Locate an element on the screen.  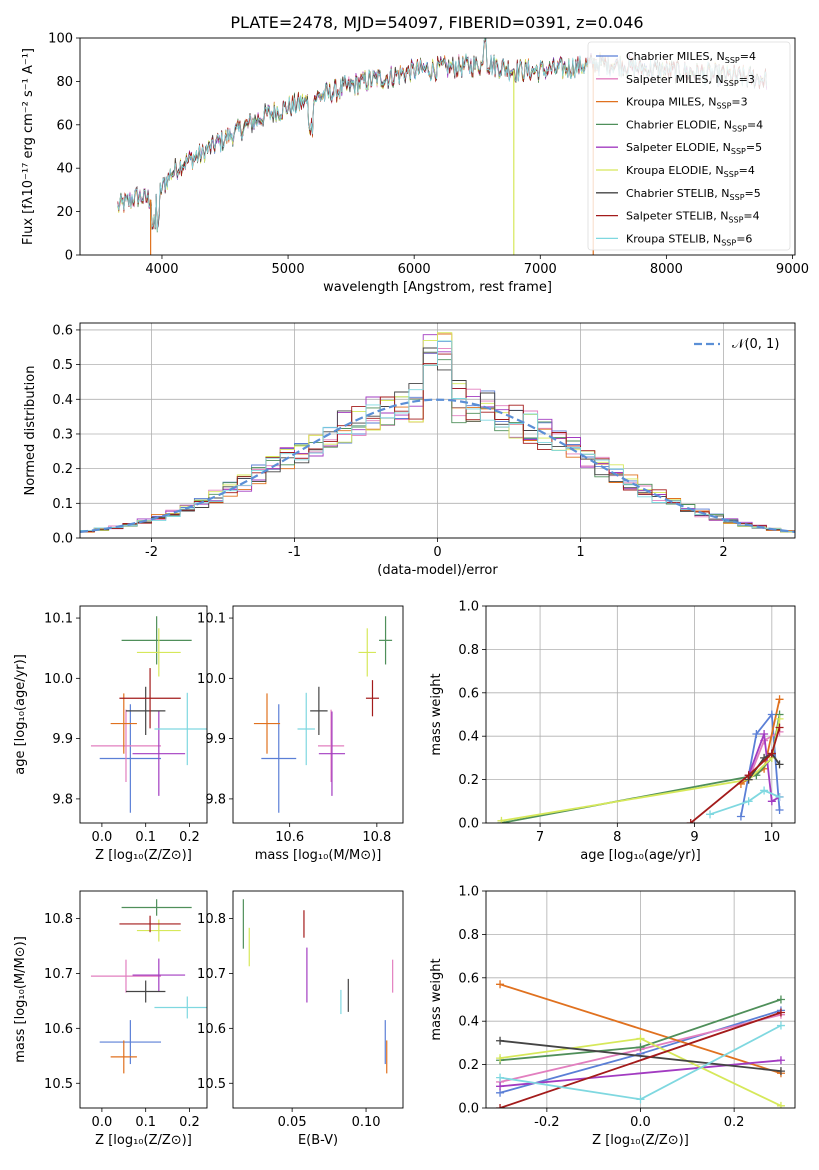
y-tick-label: 10.5 is located at coordinates (211, 1084).